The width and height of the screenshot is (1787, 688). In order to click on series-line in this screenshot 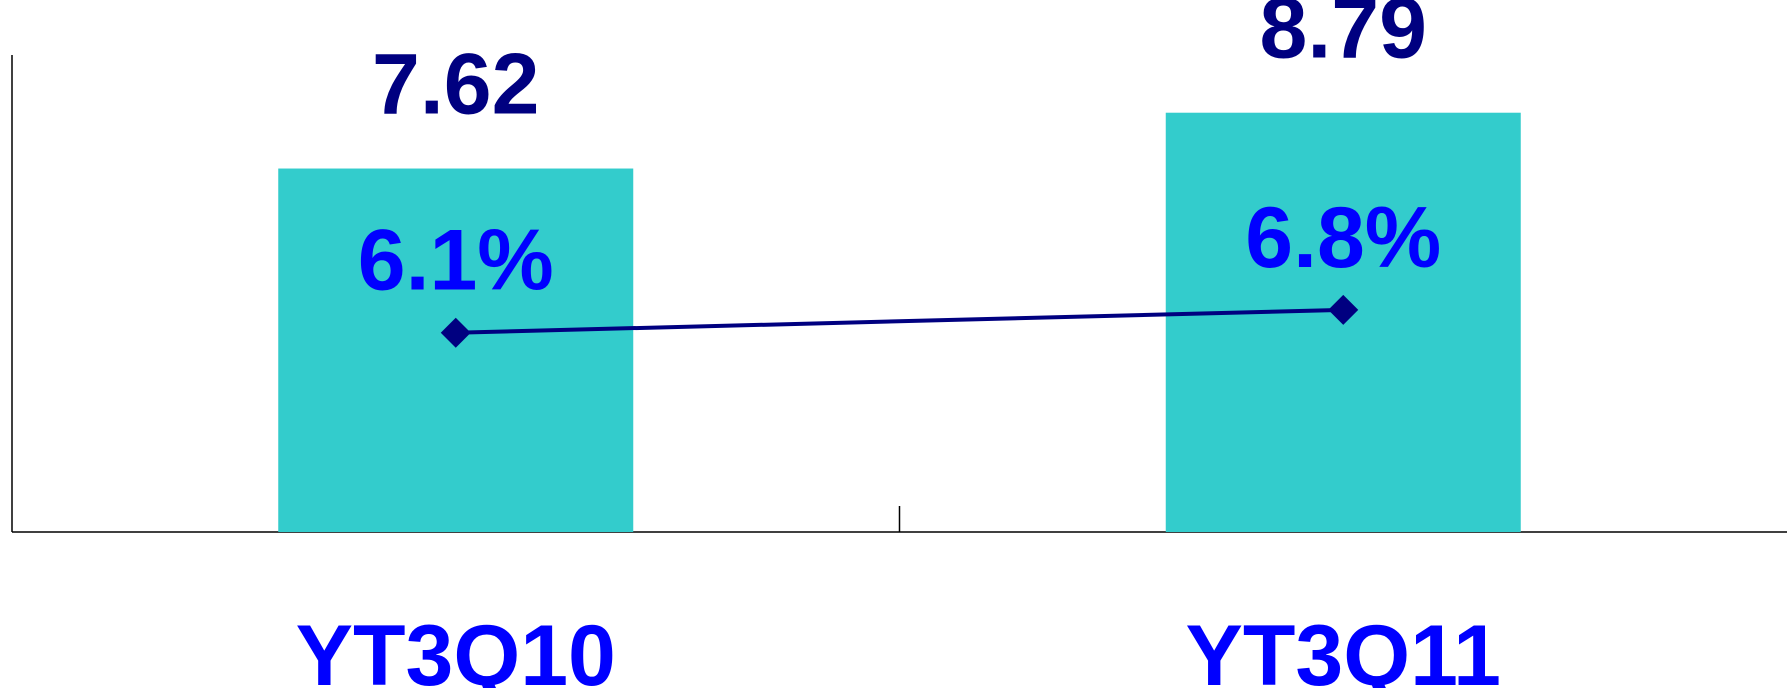, I will do `click(899, 321)`.